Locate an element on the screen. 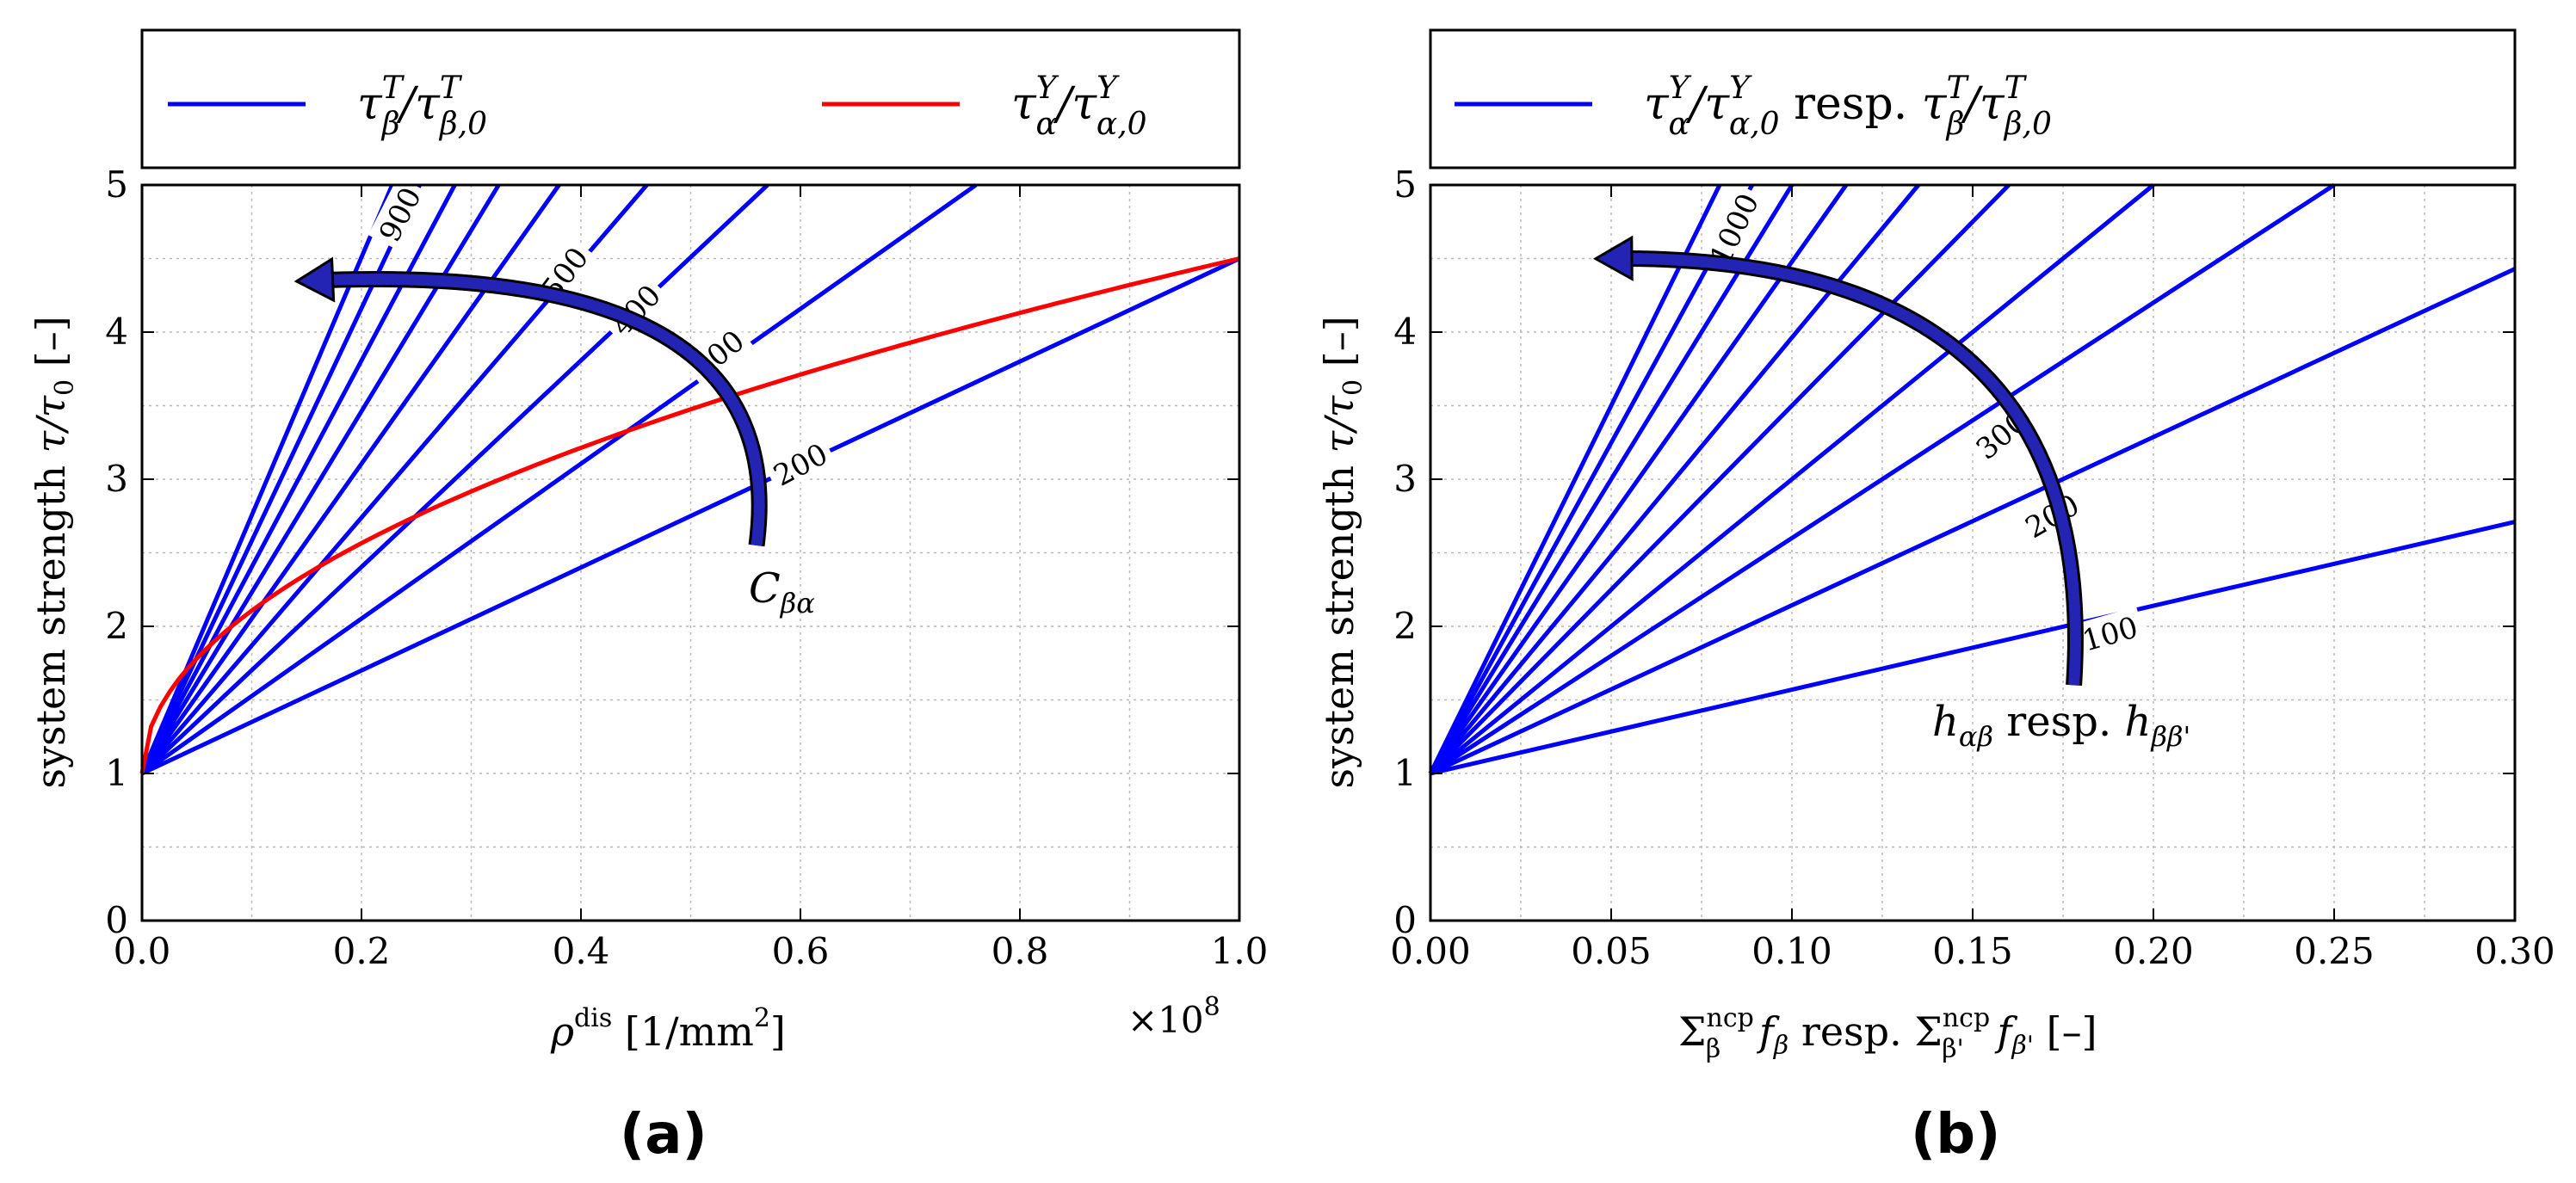  panel-label-b: (b) is located at coordinates (1955, 1135).